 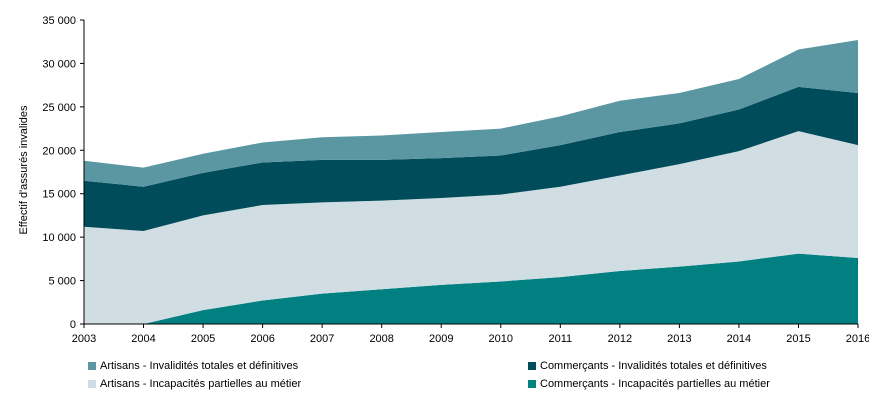 I want to click on x-tick-label: 2007, so click(x=322, y=339).